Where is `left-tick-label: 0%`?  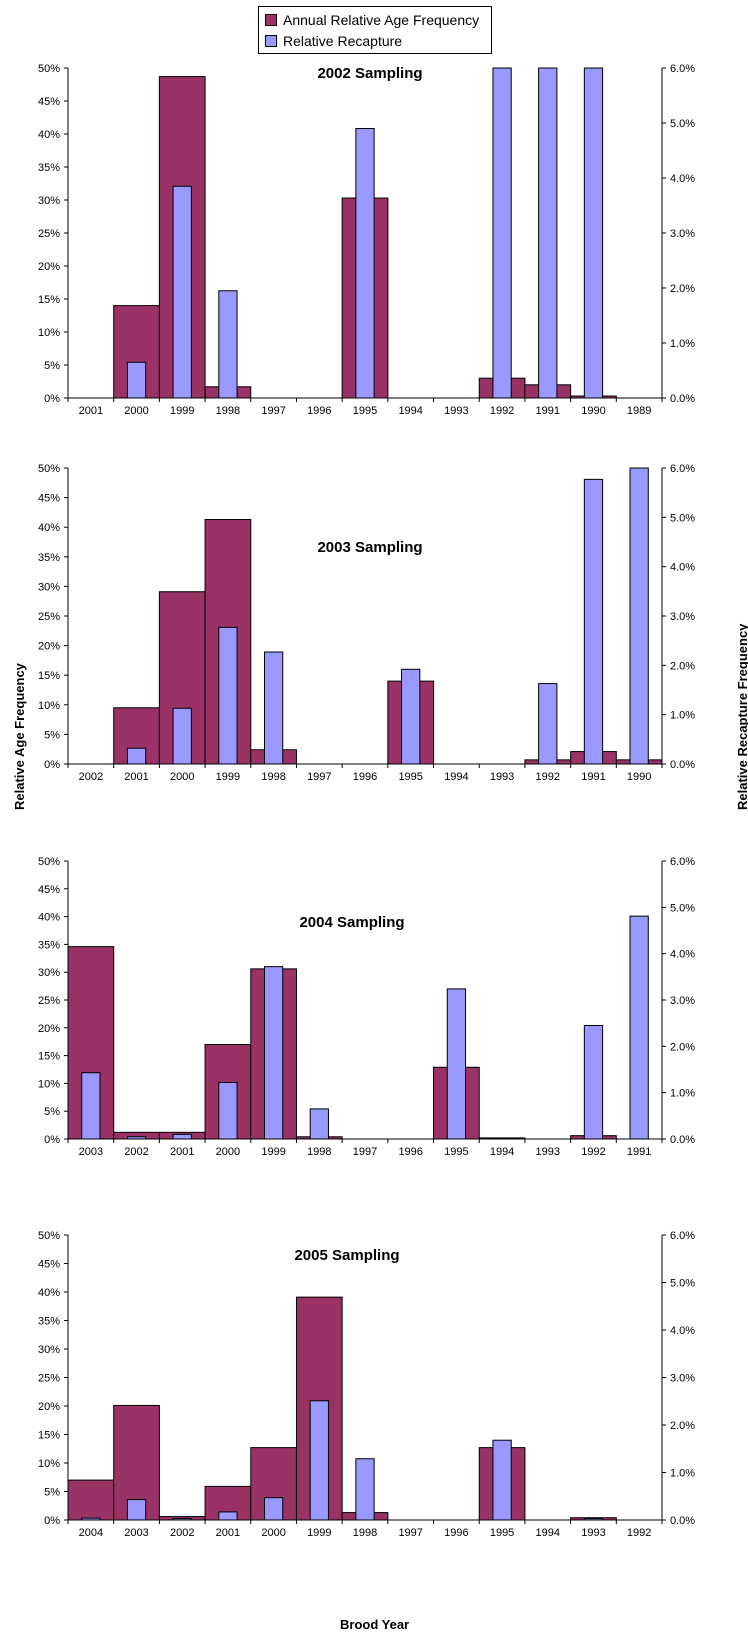 left-tick-label: 0% is located at coordinates (52, 399).